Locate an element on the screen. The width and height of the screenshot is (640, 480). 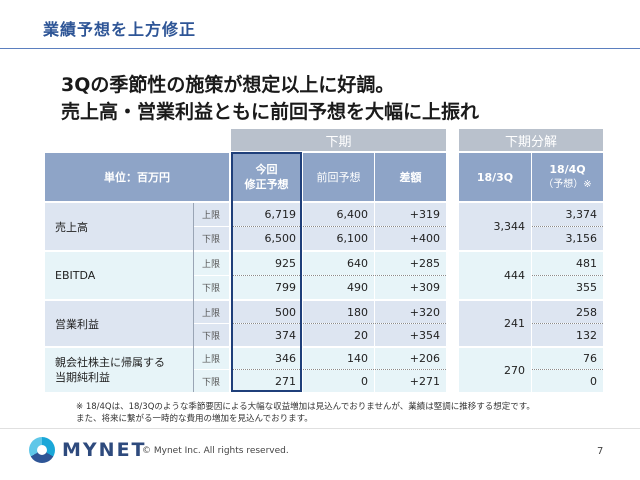
cell-op-current-lower: 374 is located at coordinates (266, 335).